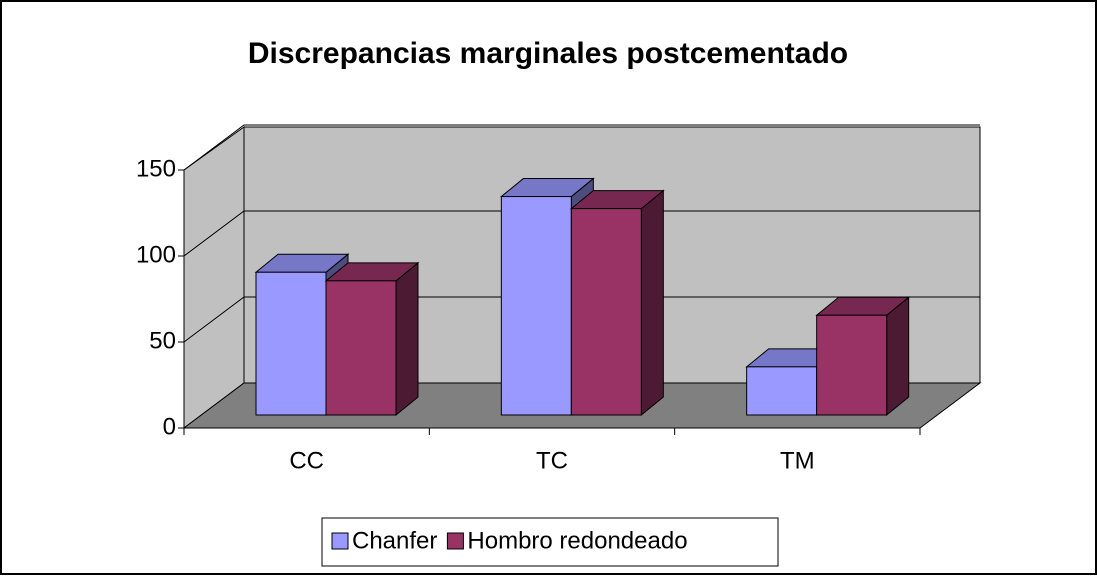 This screenshot has width=1097, height=580. Describe the element at coordinates (306, 460) in the screenshot. I see `x-tick-label: CC` at that location.